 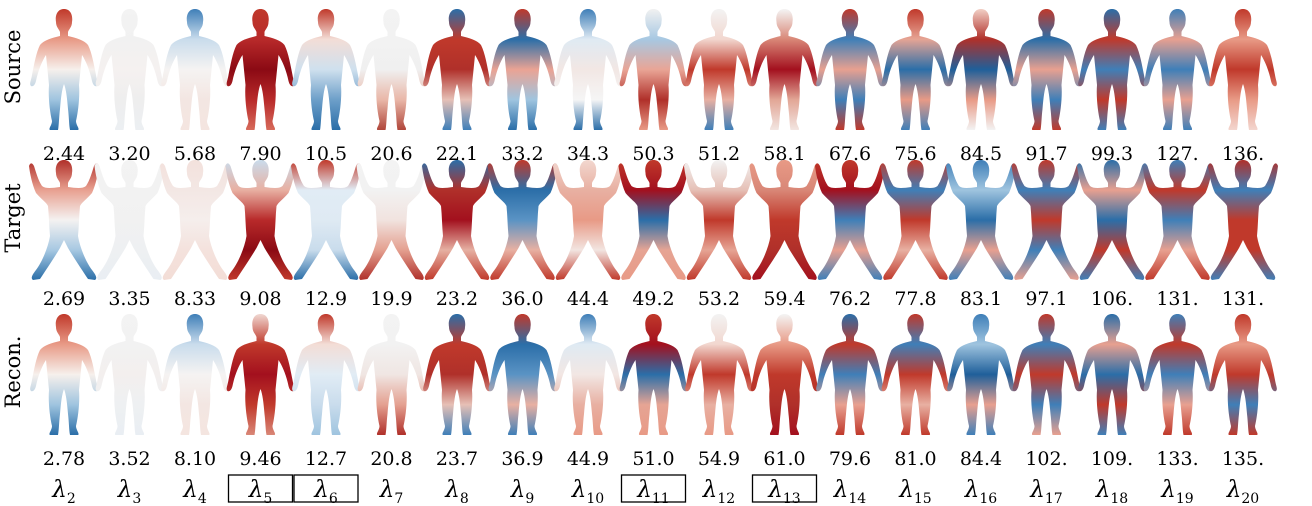 What do you see at coordinates (1177, 459) in the screenshot?
I see `eigenvalue: 133.` at bounding box center [1177, 459].